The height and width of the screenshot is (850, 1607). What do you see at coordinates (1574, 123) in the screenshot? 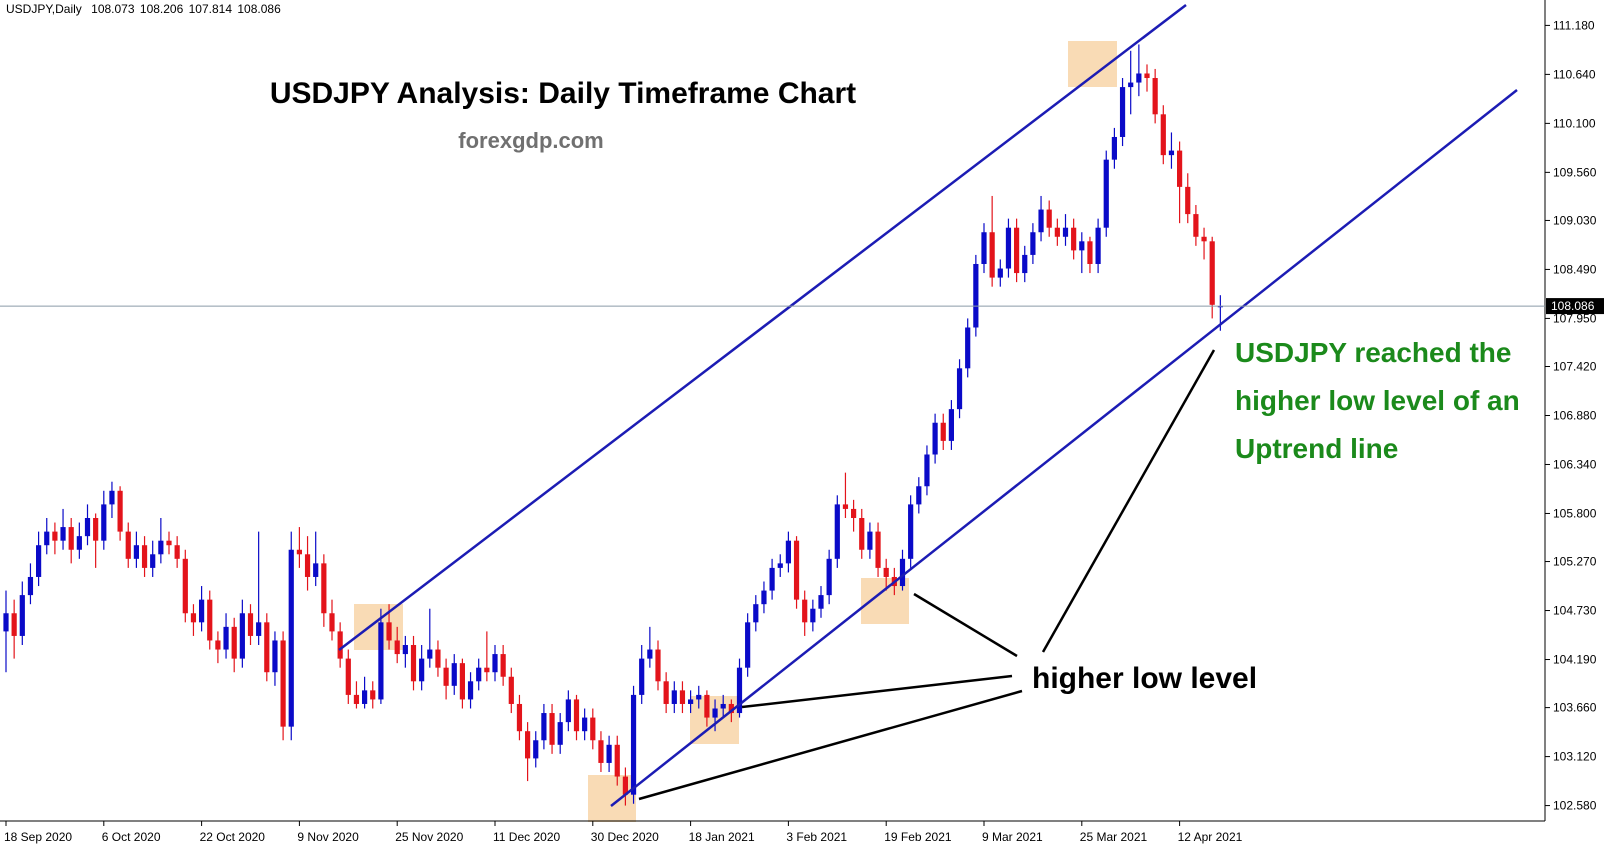
I see `y-tick-label: 110.100` at bounding box center [1574, 123].